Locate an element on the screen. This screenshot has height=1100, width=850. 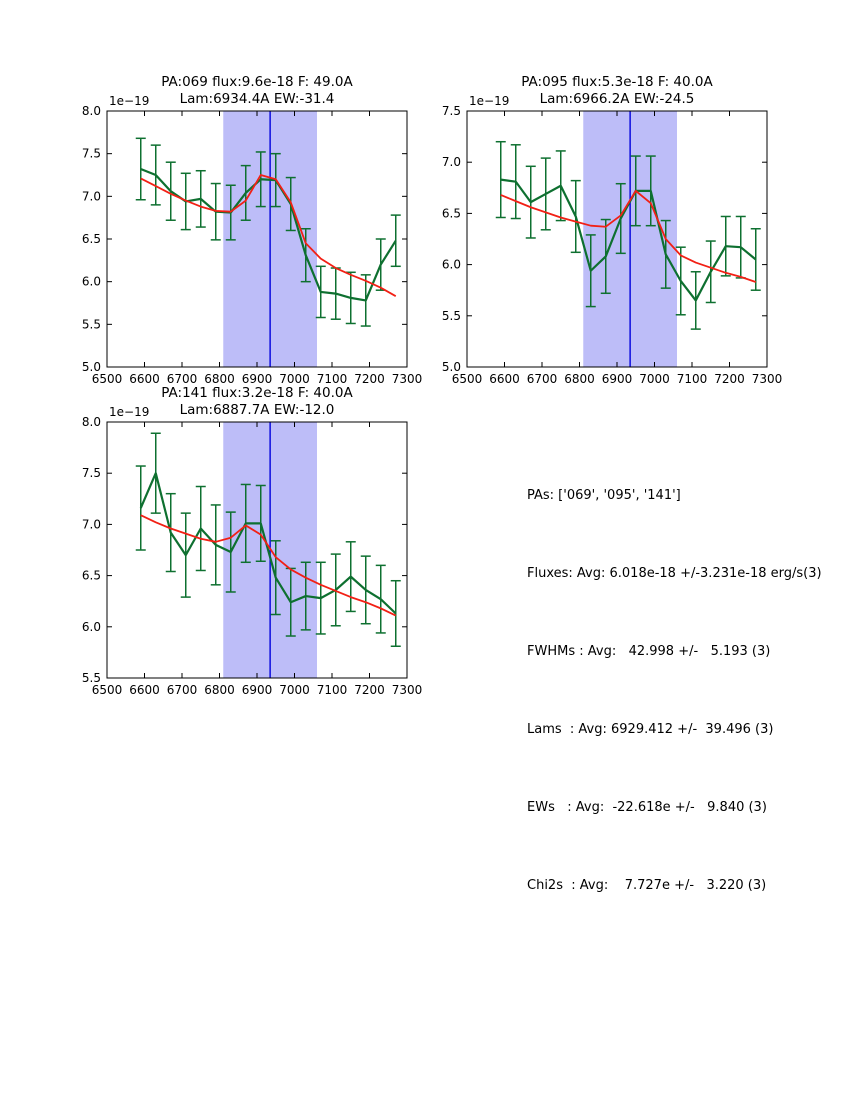
stats-line-chi2s: Chi2s : Avg: 7.727e +/- 3.220 (3) is located at coordinates (647, 885).